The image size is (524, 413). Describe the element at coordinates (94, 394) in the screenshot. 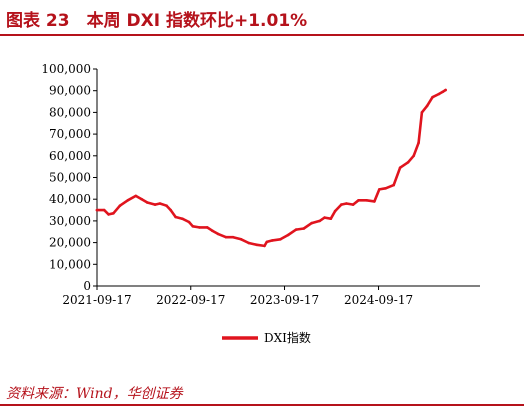

I see `source-note: 资料来源：Wind，华创证券` at that location.